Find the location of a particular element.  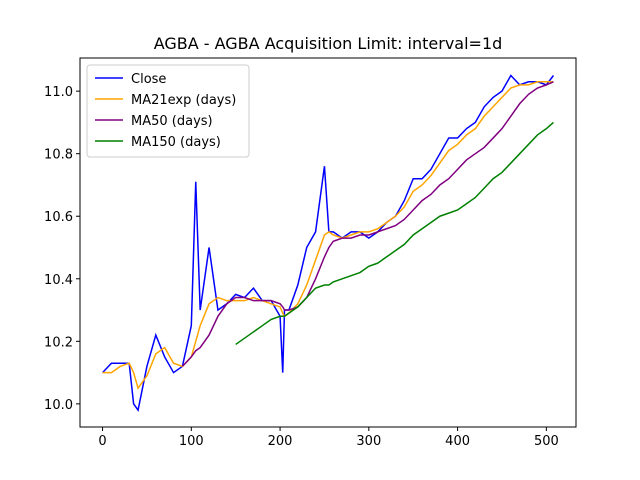

y-tick-label: 10.0 is located at coordinates (58, 405).